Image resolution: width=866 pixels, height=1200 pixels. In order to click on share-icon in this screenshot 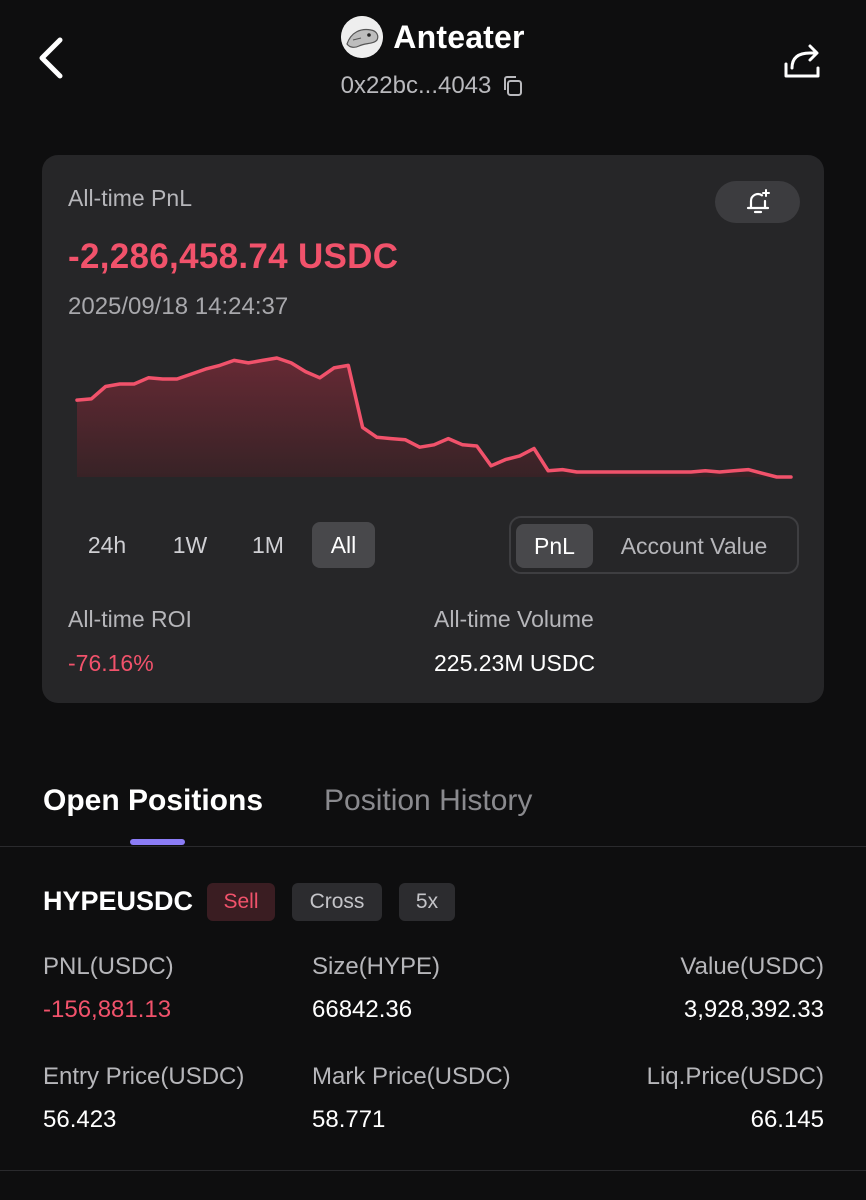, I will do `click(802, 61)`.